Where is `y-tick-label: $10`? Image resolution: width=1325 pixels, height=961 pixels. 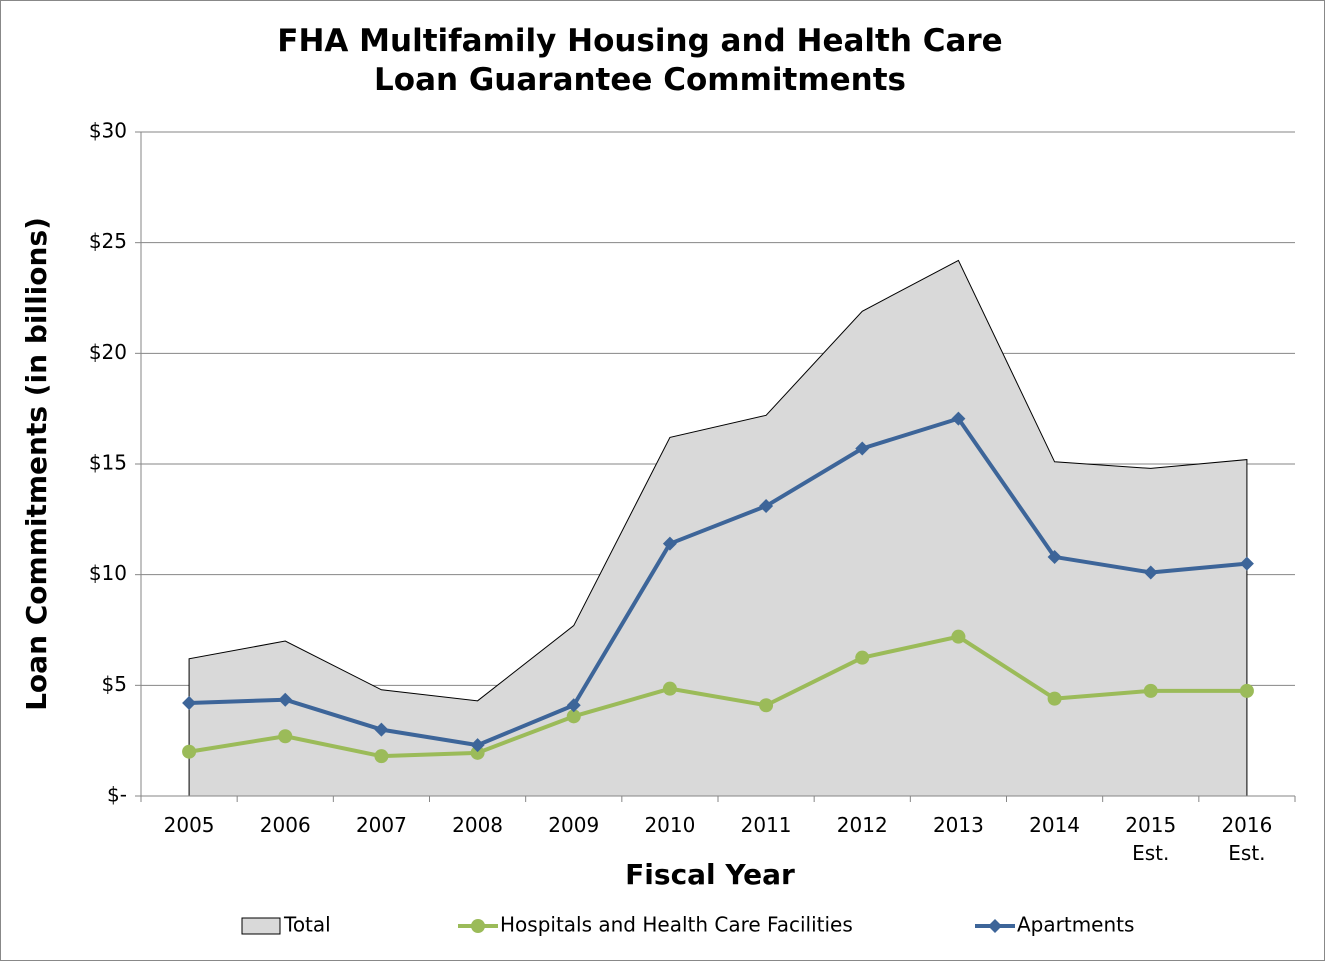
y-tick-label: $10 is located at coordinates (108, 573).